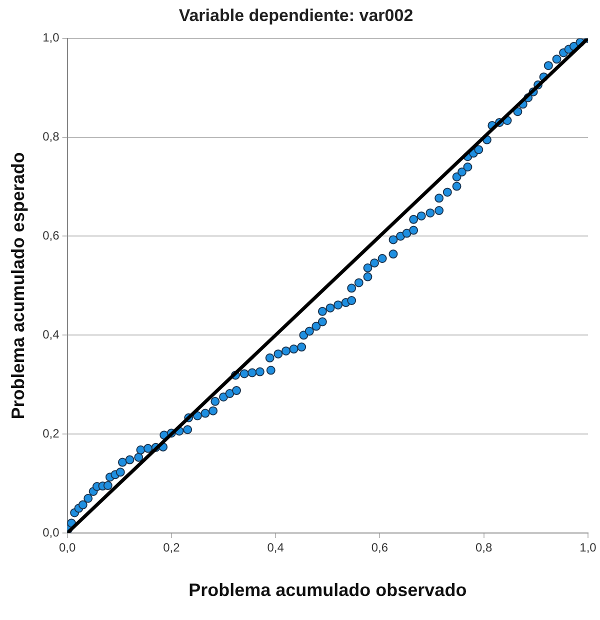 This screenshot has height=620, width=600. What do you see at coordinates (51, 433) in the screenshot?
I see `y-tick-label: 0,2` at bounding box center [51, 433].